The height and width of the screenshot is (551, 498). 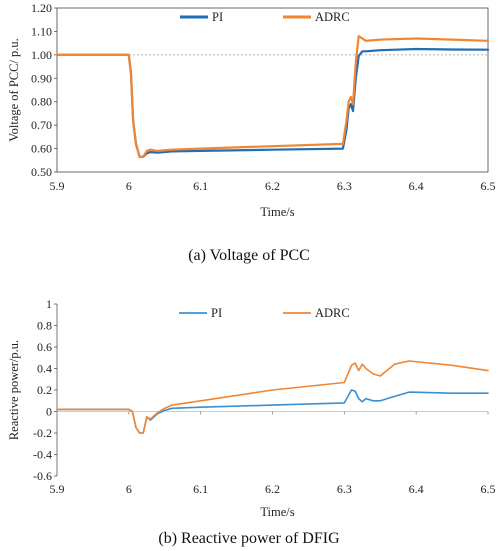 I want to click on y-tick-label: -0.6, so click(x=42, y=476).